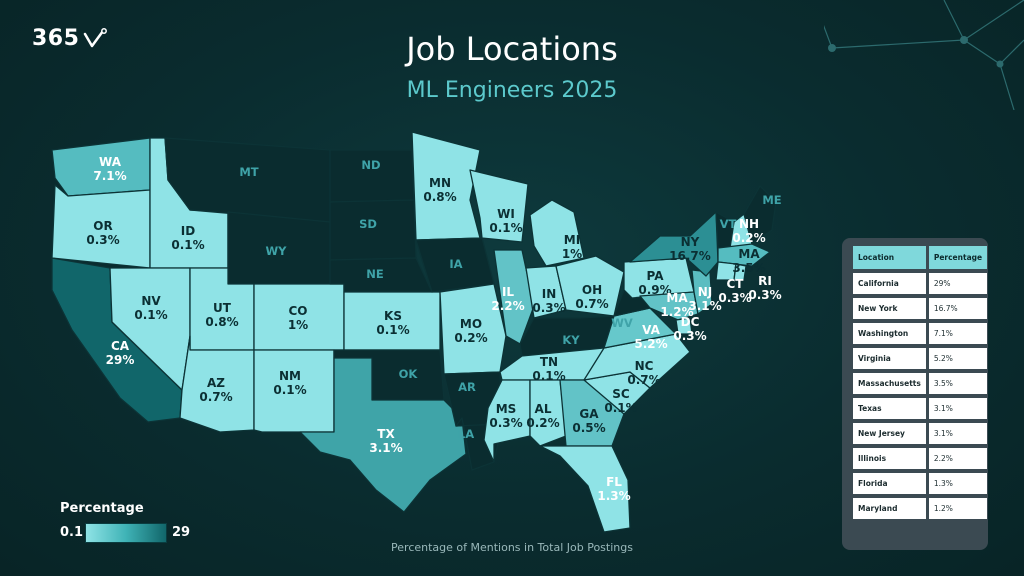 This screenshot has height=576, width=1024. What do you see at coordinates (689, 336) in the screenshot?
I see `state-value-dc: 0.3%` at bounding box center [689, 336].